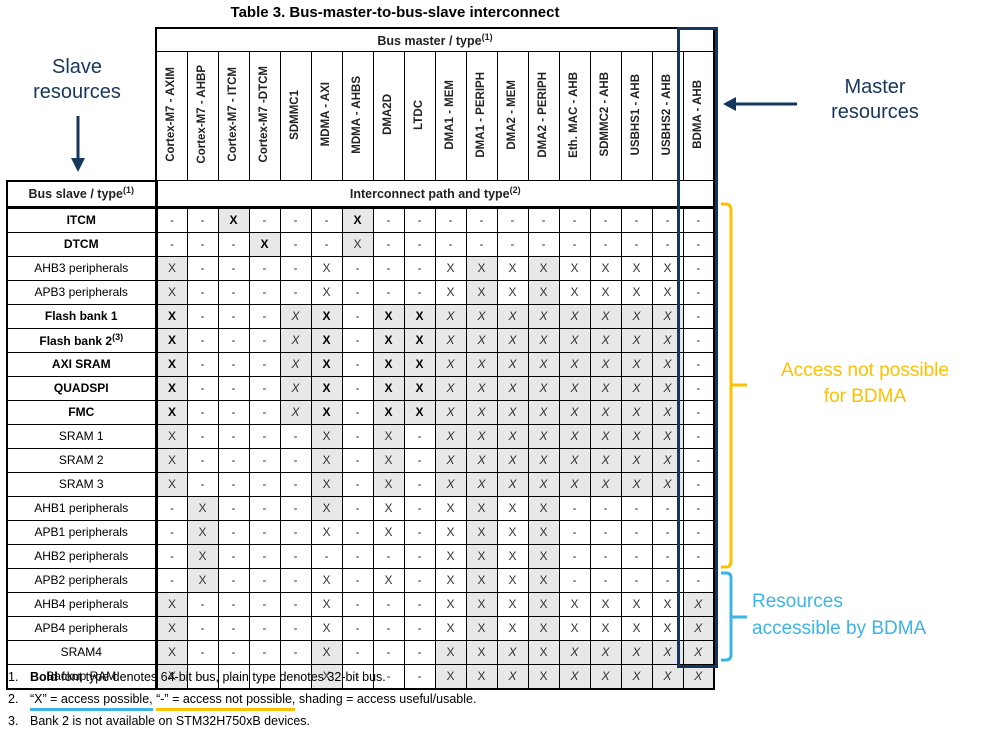 This screenshot has width=989, height=733. I want to click on row-label: DTCM, so click(82, 244).